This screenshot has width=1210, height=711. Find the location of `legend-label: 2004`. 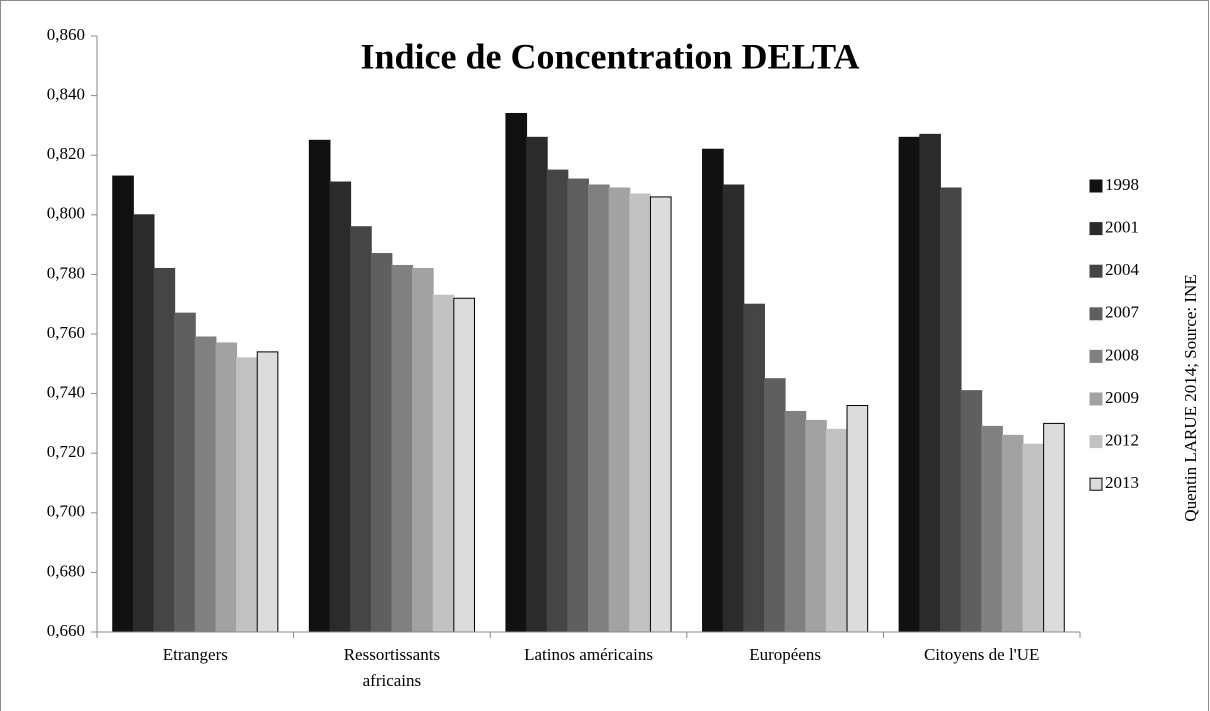

legend-label: 2004 is located at coordinates (1122, 269).